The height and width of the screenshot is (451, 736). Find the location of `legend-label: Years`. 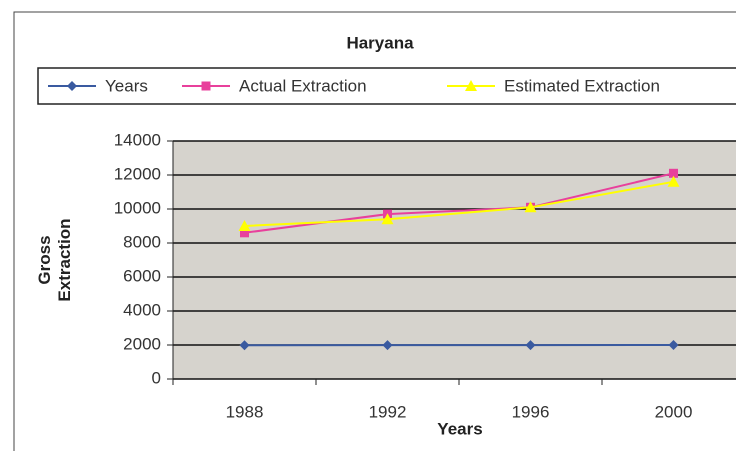

legend-label: Years is located at coordinates (126, 85).